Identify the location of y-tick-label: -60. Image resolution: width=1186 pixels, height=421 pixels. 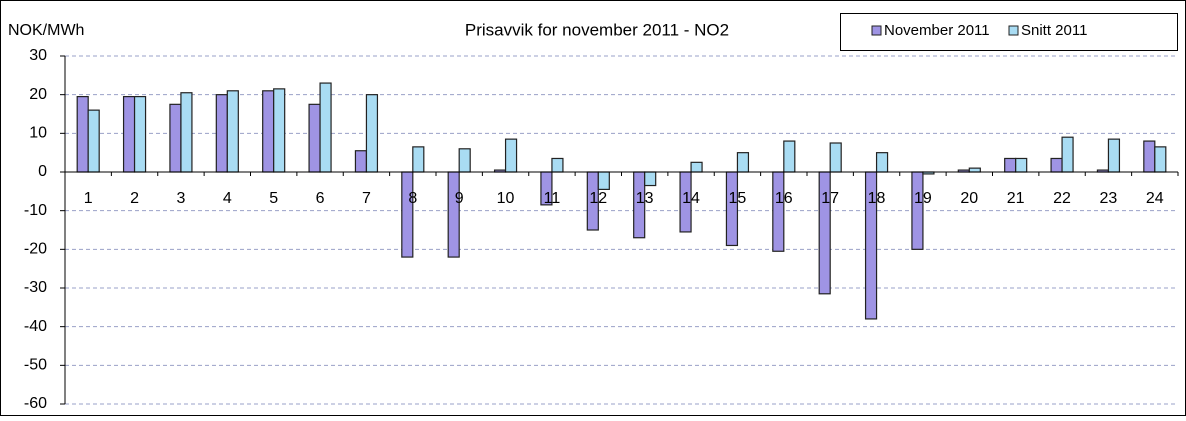
(35, 403).